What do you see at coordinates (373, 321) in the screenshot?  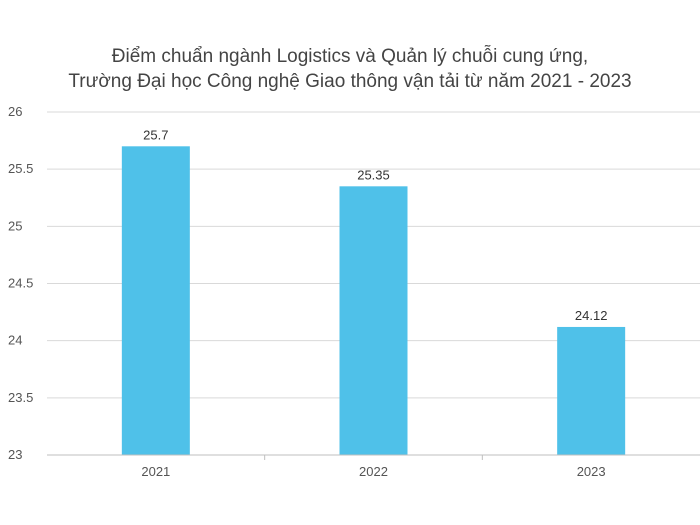 I see `bar-2022` at bounding box center [373, 321].